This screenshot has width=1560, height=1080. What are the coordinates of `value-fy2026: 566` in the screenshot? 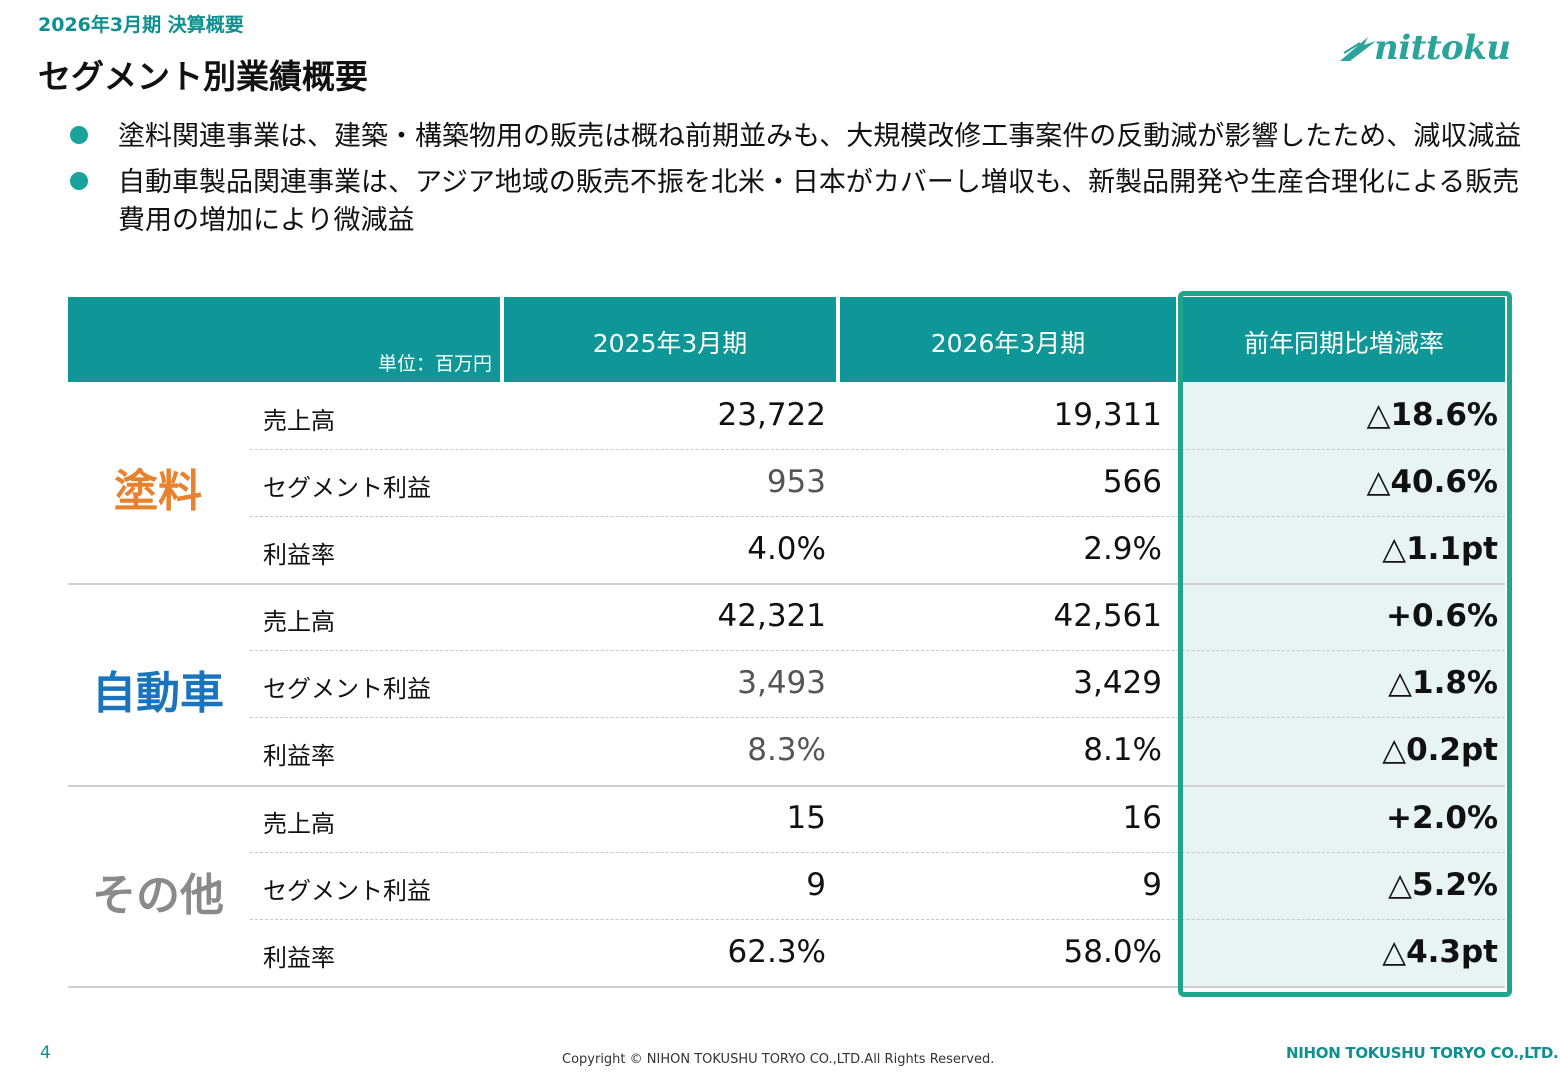 It's located at (1132, 482).